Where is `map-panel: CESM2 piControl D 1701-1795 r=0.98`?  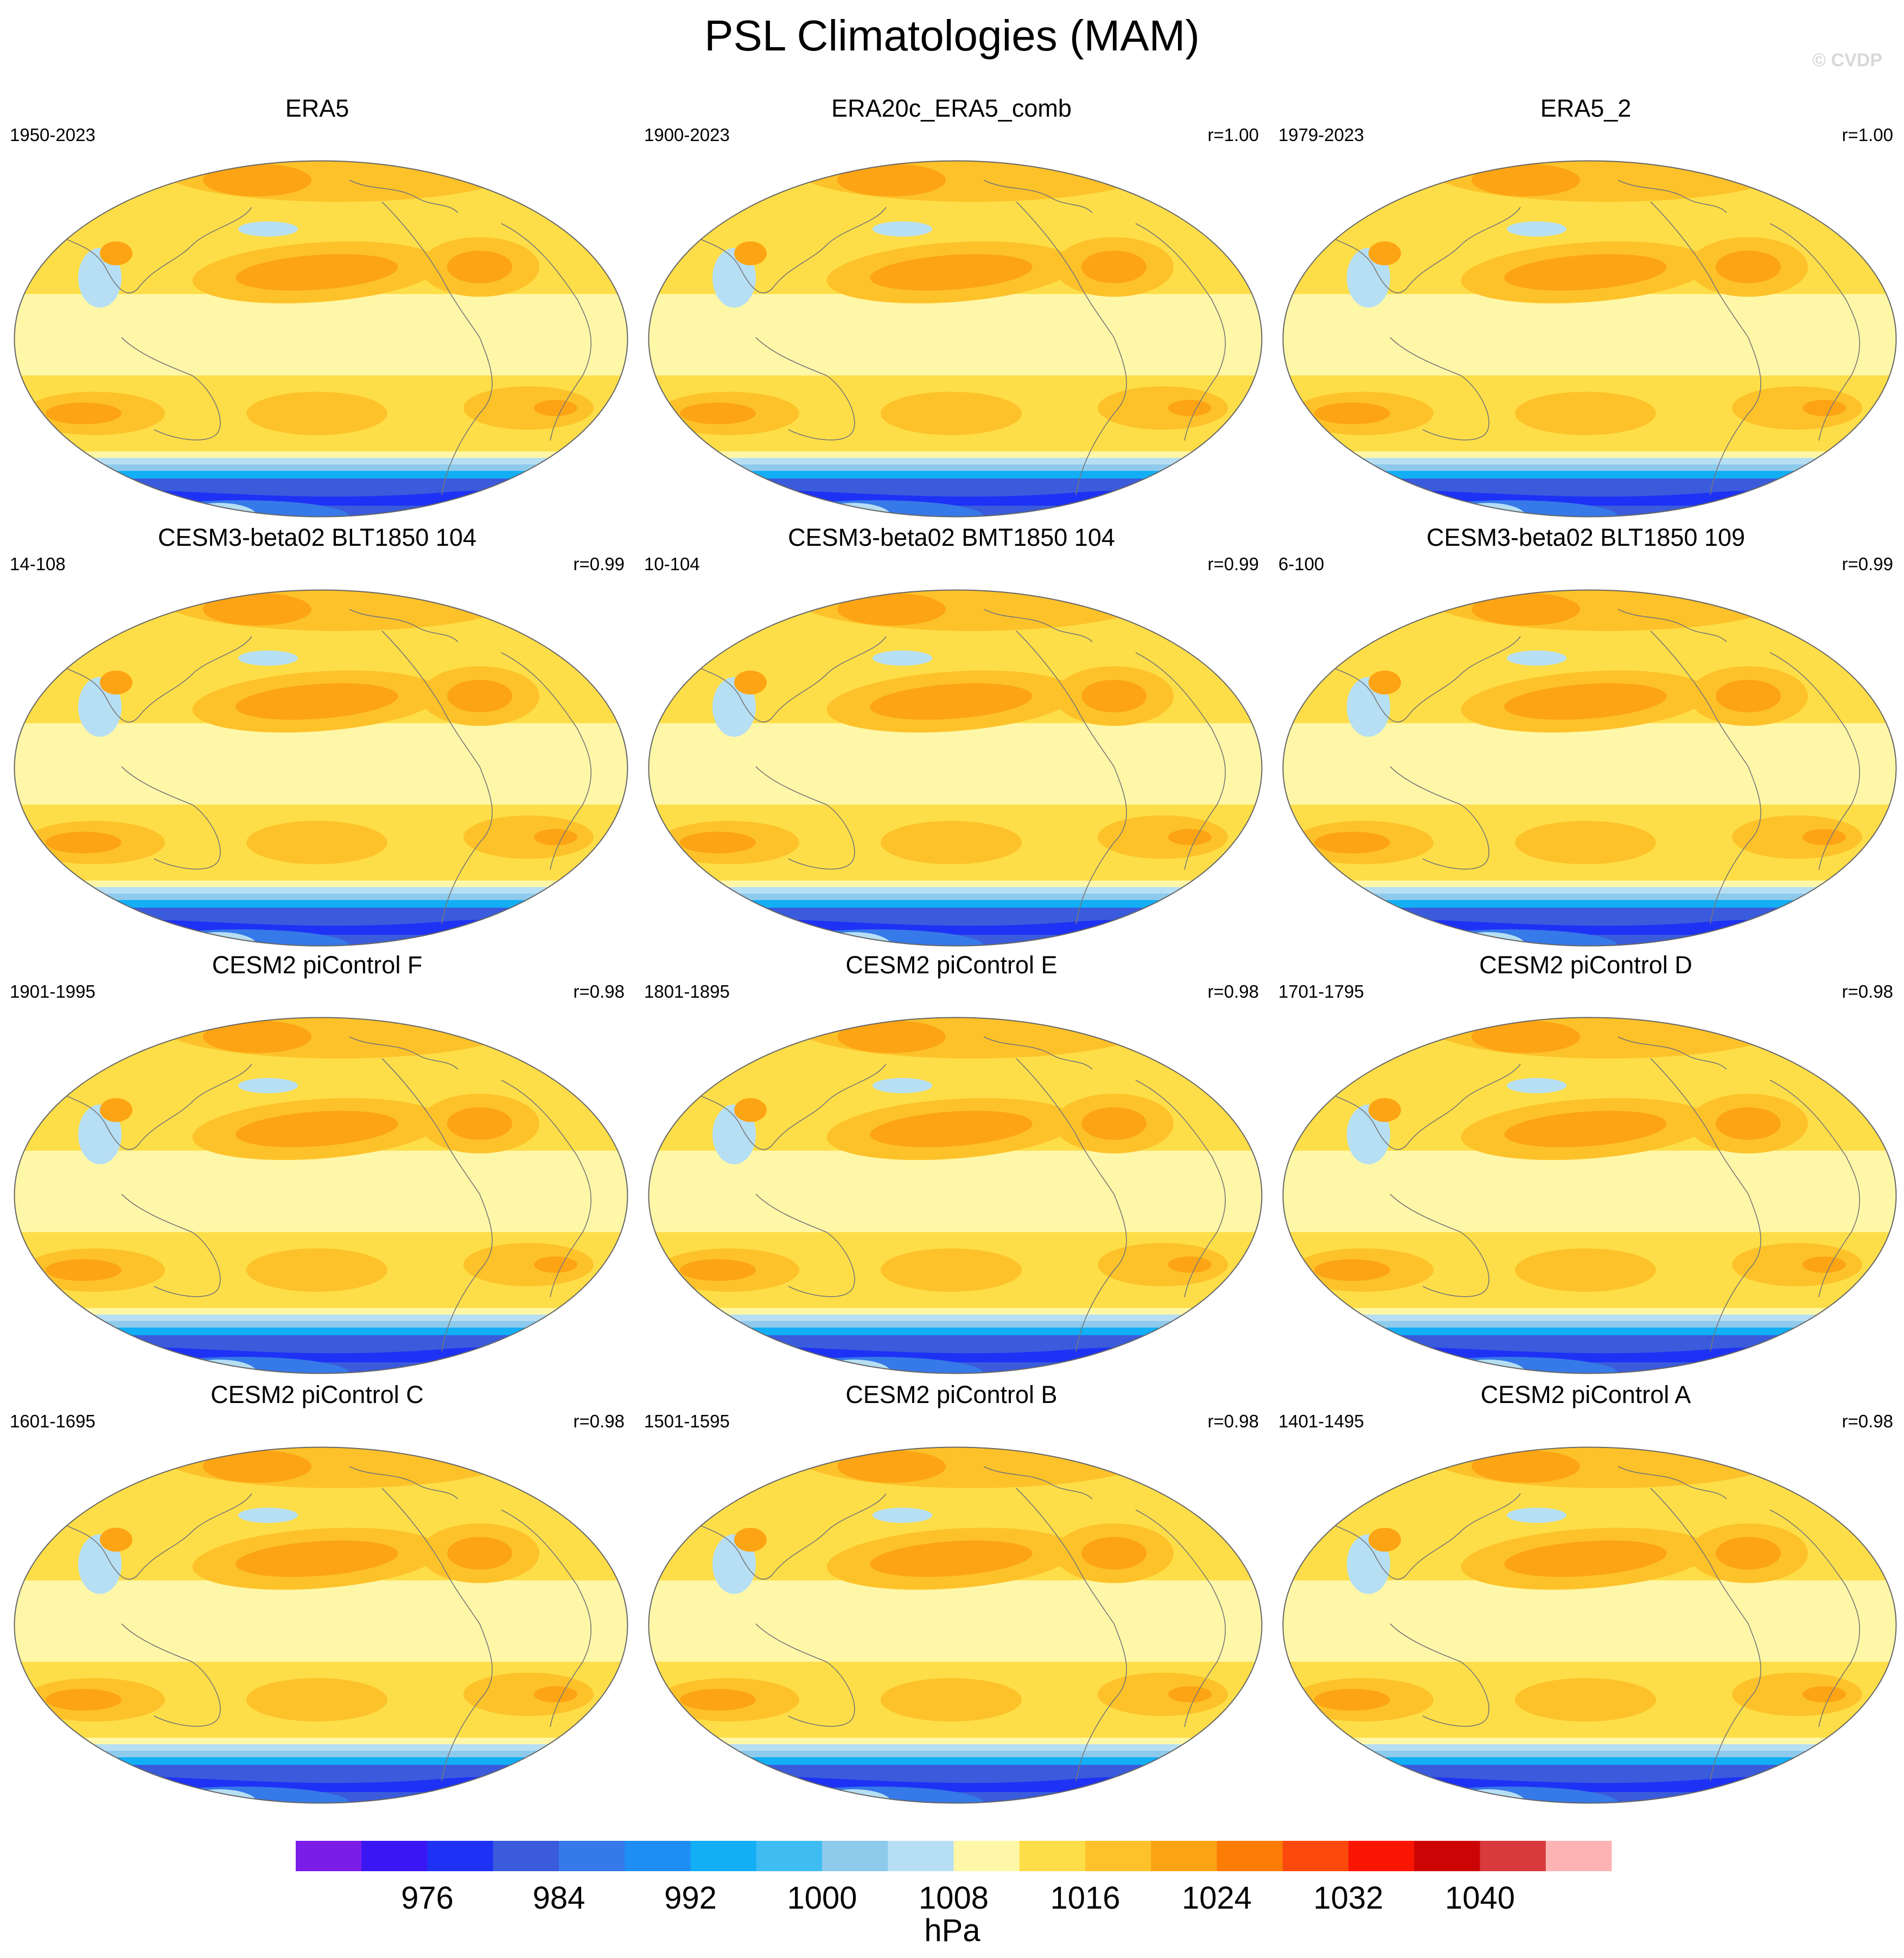 map-panel: CESM2 piControl D 1701-1795 r=0.98 is located at coordinates (1586, 1164).